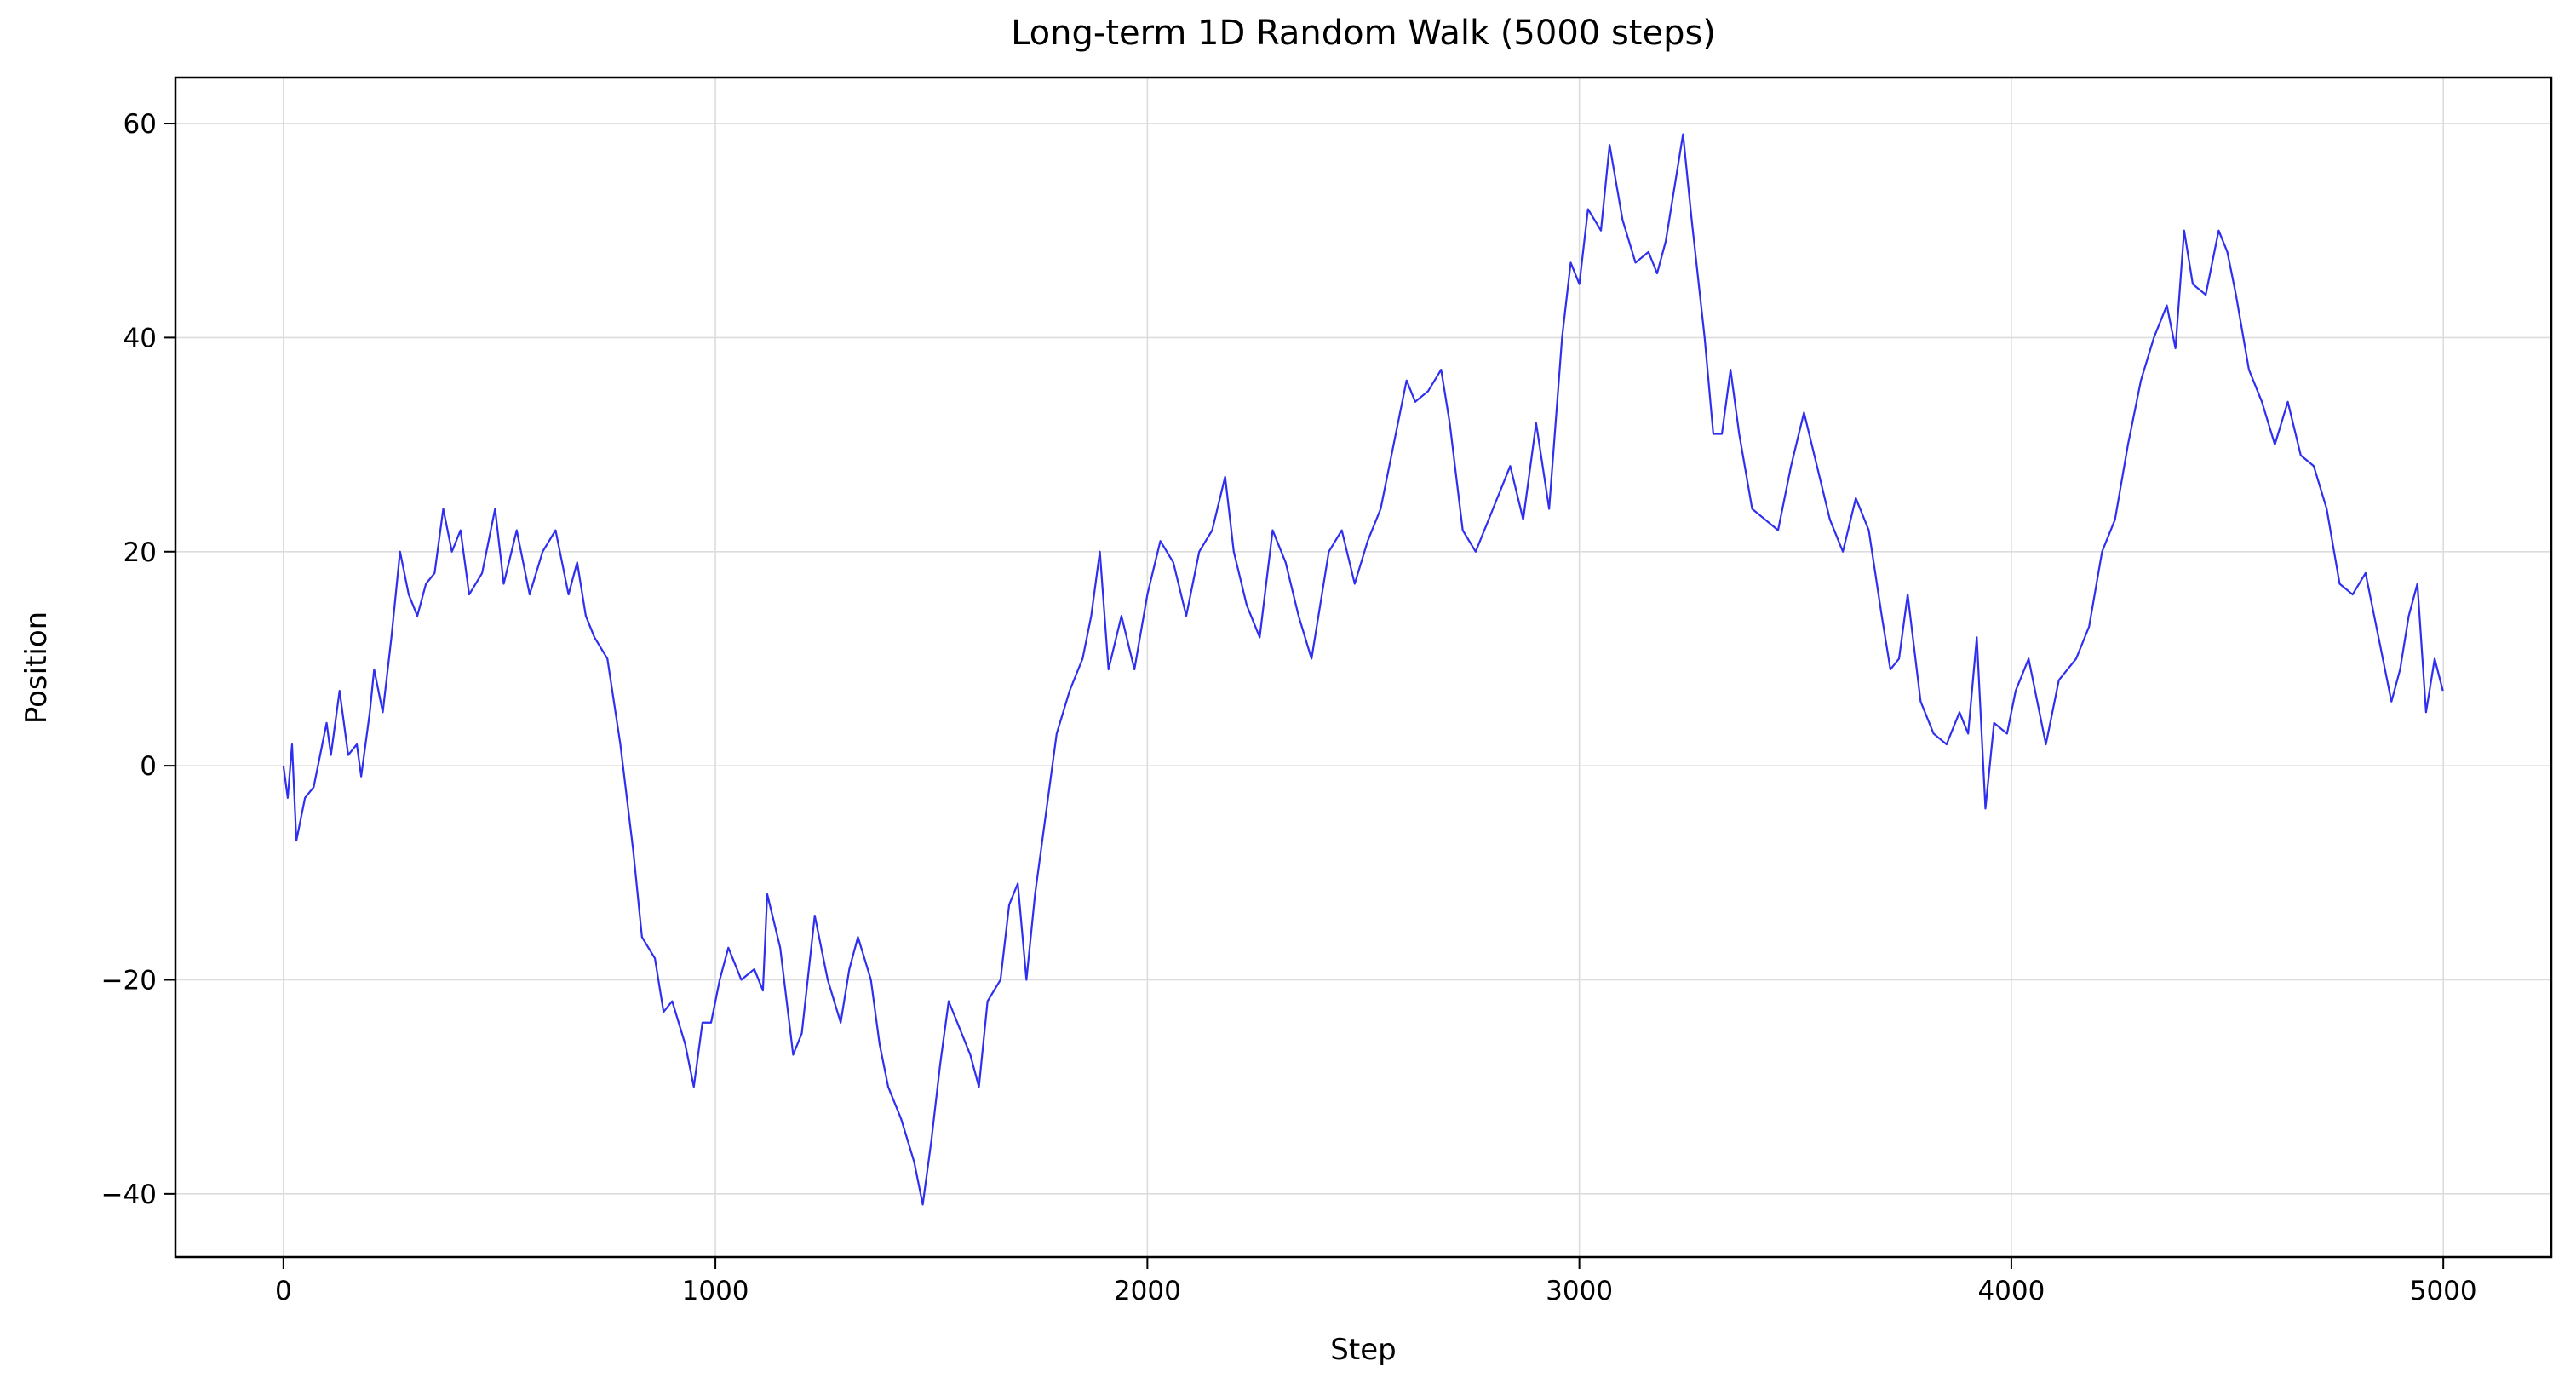 The height and width of the screenshot is (1395, 2576). Describe the element at coordinates (2443, 1291) in the screenshot. I see `x-tick-label: 5000` at that location.